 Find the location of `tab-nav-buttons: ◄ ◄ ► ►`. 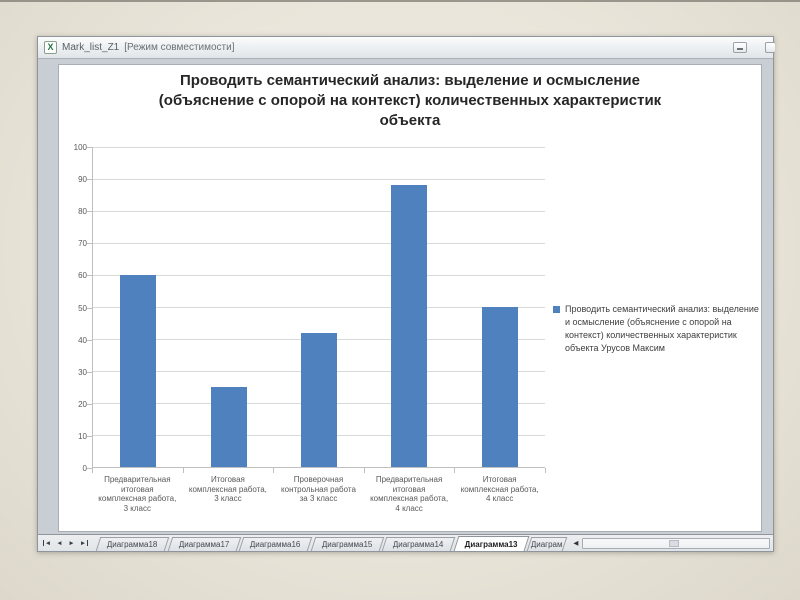

tab-nav-buttons: ◄ ◄ ► ► is located at coordinates (66, 543).